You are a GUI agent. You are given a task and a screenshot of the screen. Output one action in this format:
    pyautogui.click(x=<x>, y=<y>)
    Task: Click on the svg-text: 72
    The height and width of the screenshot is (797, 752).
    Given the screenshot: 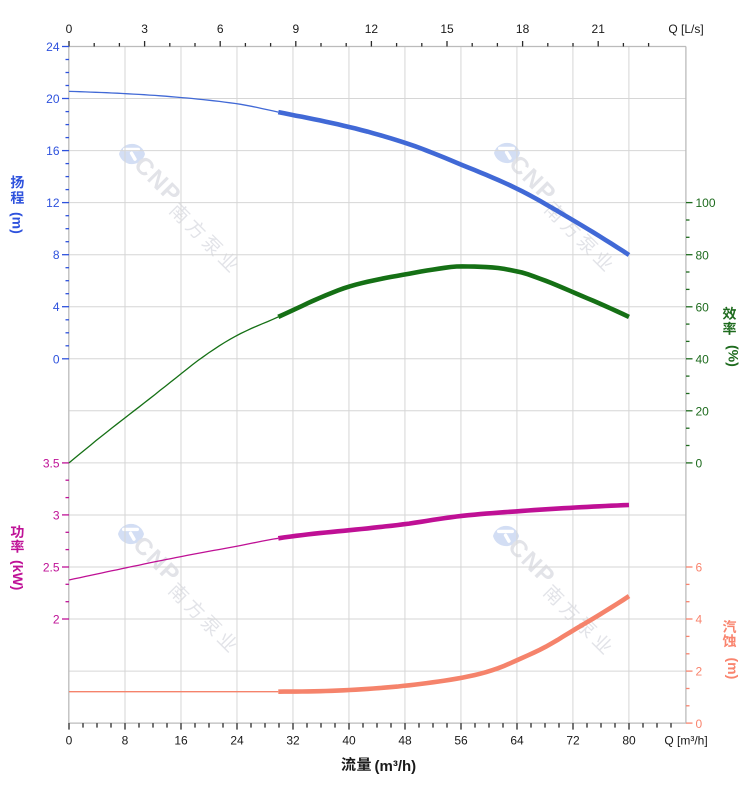 What is the action you would take?
    pyautogui.click(x=573, y=741)
    